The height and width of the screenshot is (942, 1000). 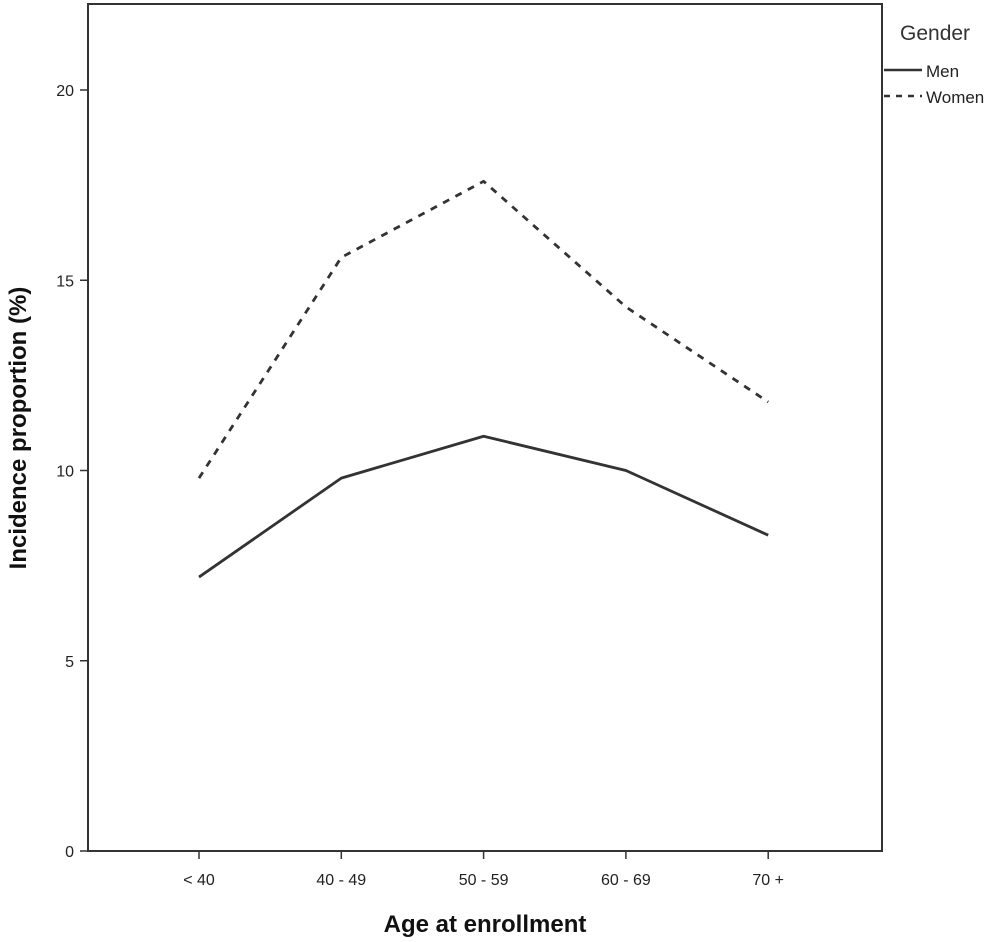 I want to click on x-tick-label: 40 - 49, so click(x=341, y=880).